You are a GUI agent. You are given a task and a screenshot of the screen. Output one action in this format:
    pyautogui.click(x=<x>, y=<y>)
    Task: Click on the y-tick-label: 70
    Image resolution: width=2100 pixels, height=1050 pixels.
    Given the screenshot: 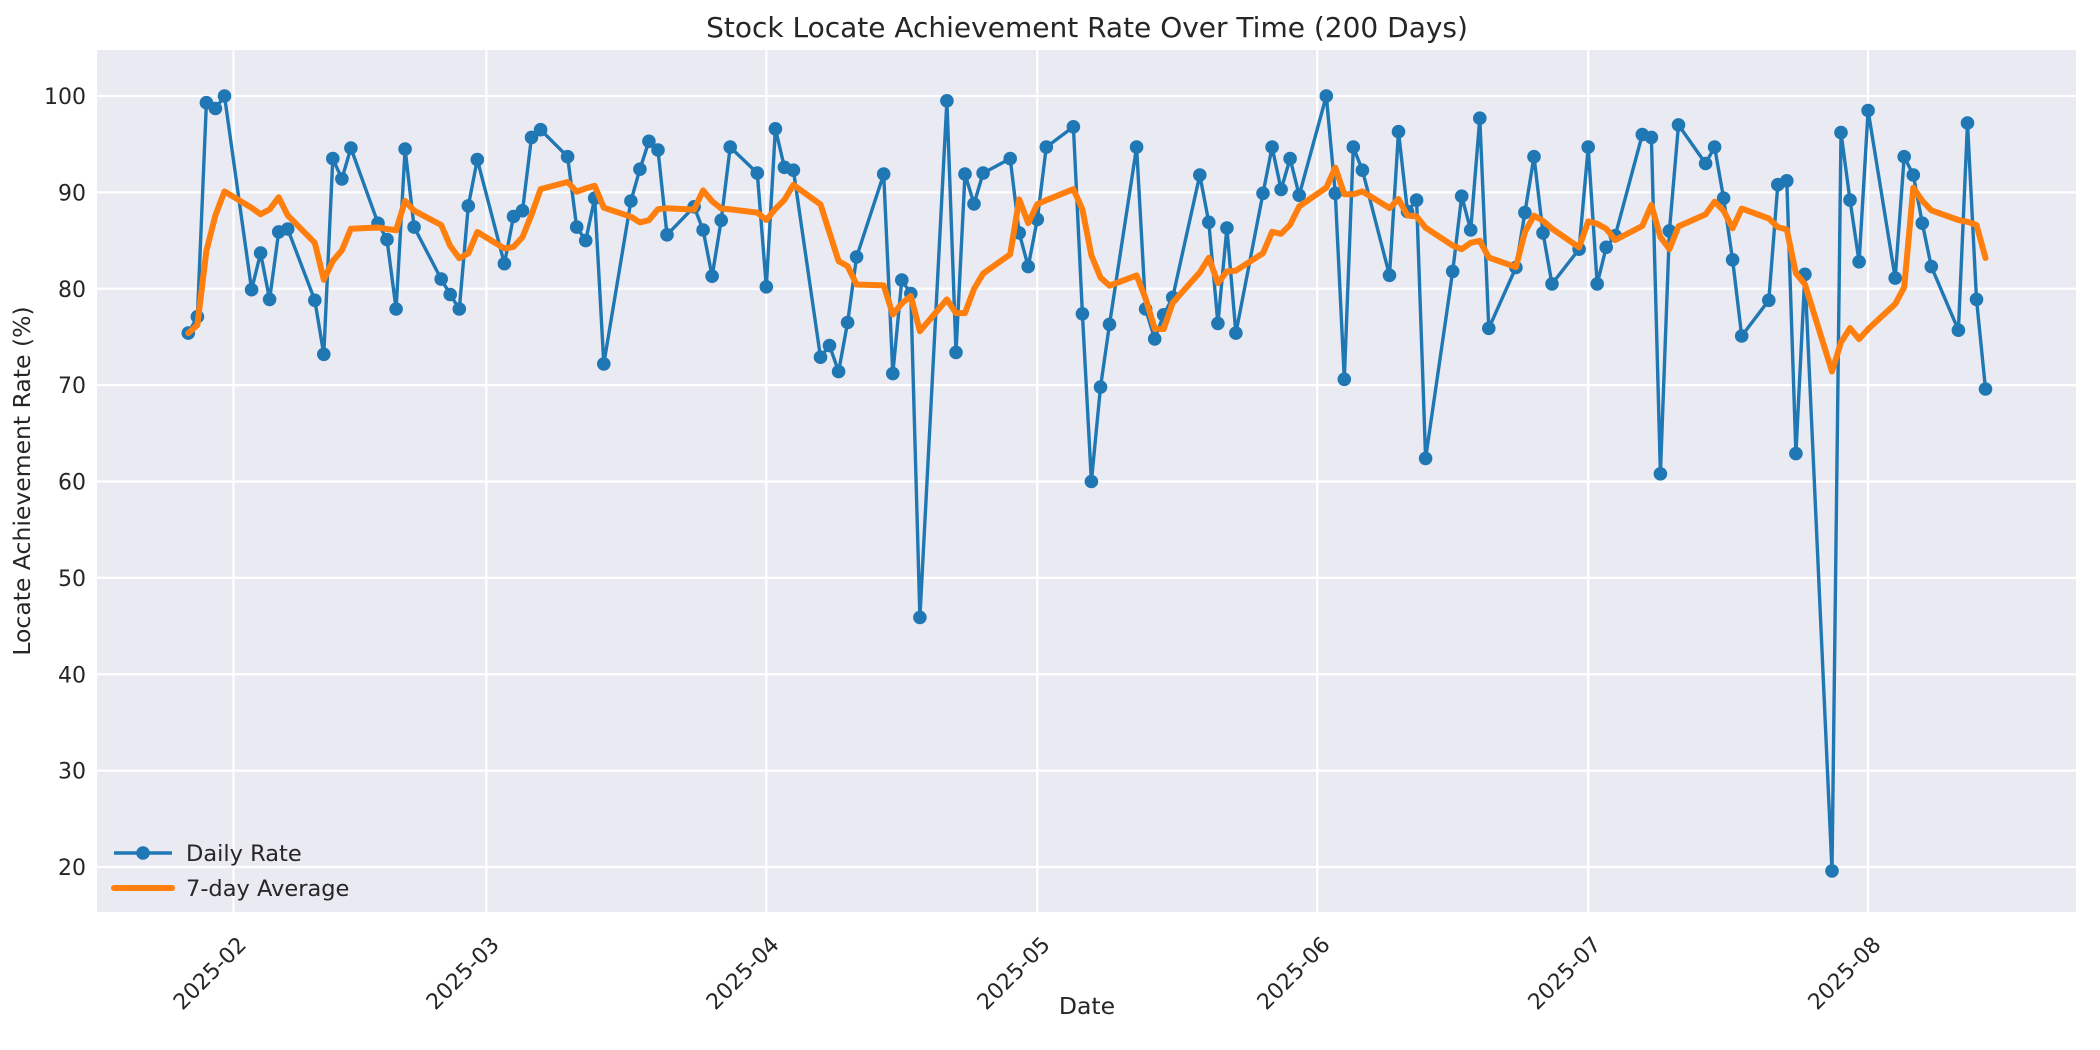 What is the action you would take?
    pyautogui.click(x=72, y=386)
    